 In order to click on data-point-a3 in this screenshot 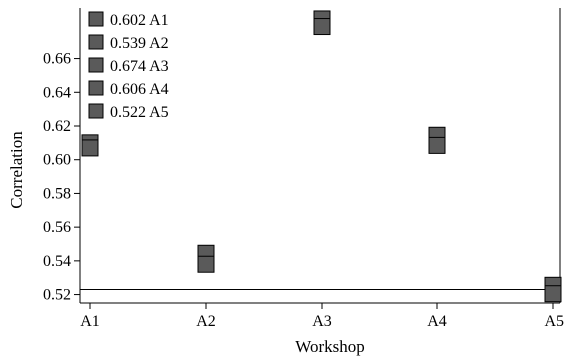, I will do `click(322, 27)`.